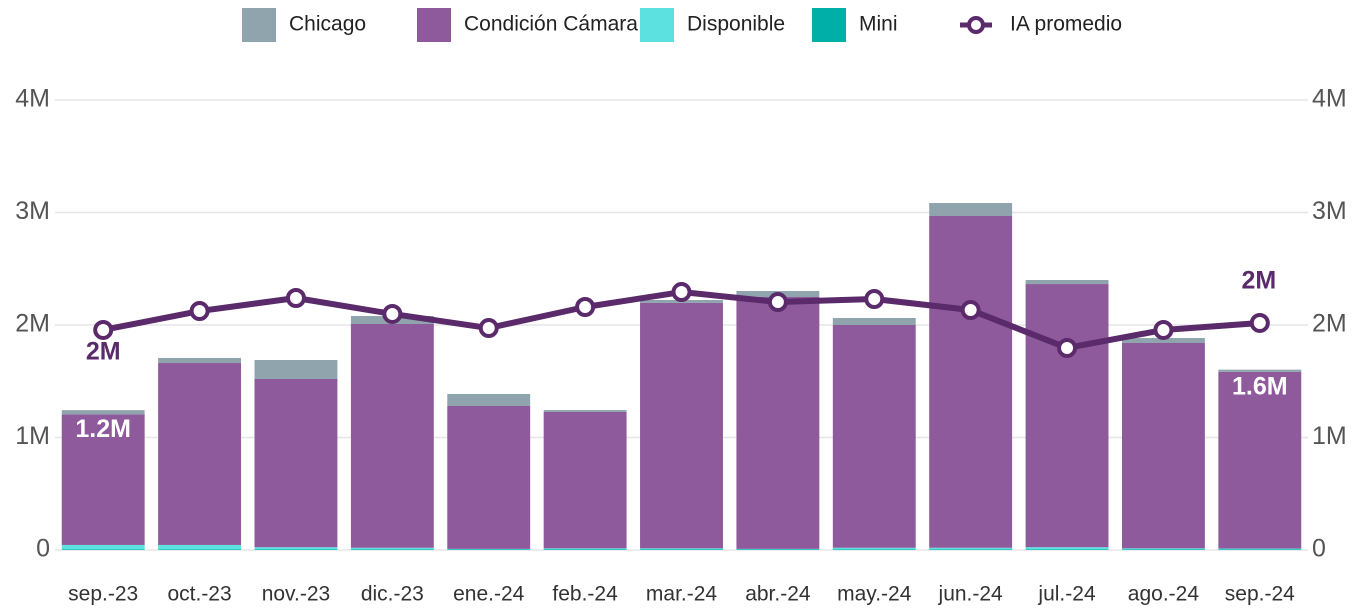  Describe the element at coordinates (1260, 387) in the screenshot. I see `data-label: 1.6M` at that location.